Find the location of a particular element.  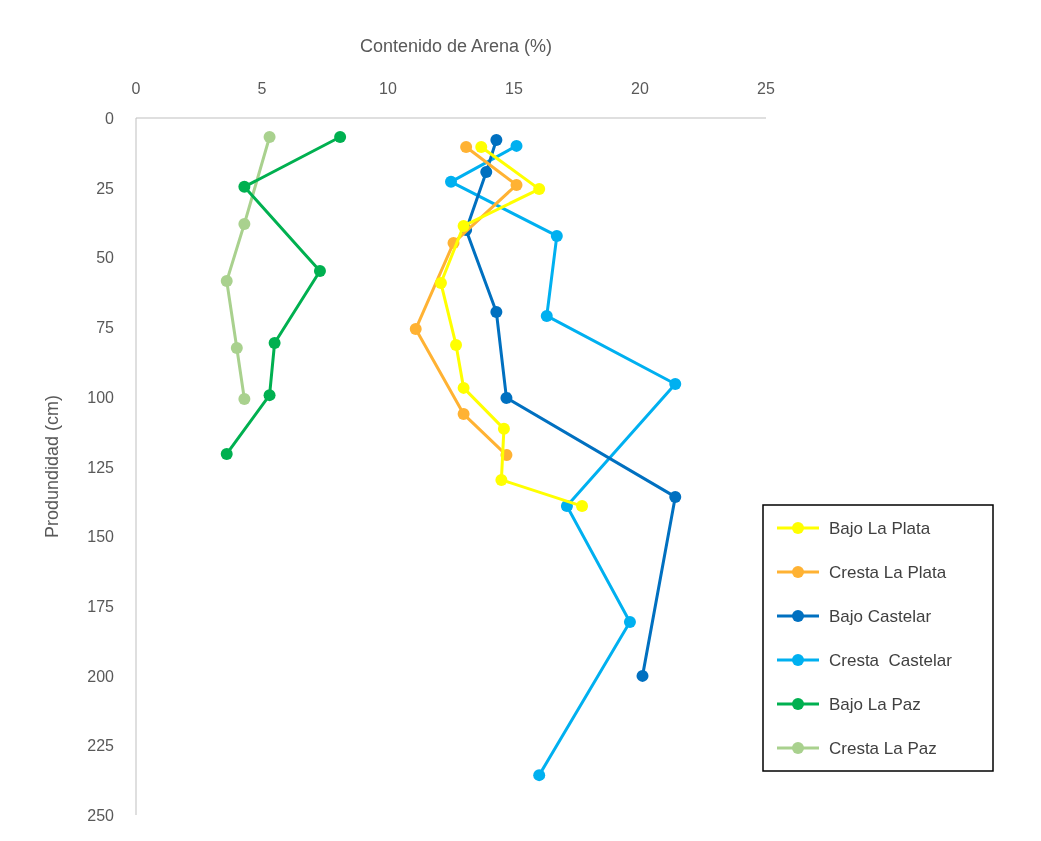

y-tick-label: 250 is located at coordinates (101, 815).